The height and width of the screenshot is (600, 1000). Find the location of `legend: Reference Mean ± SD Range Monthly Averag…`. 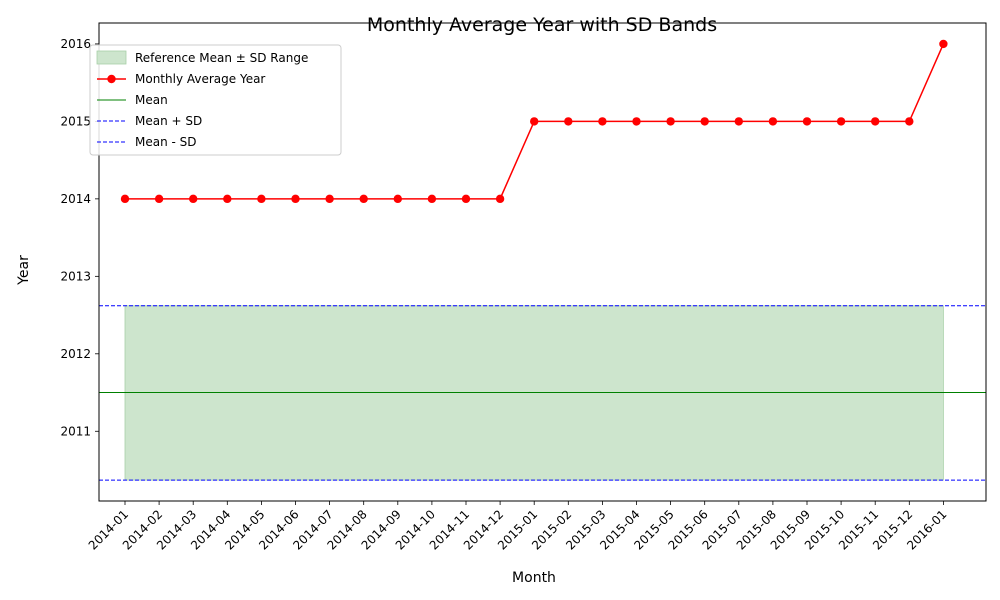

legend: Reference Mean ± SD Range Monthly Averag… is located at coordinates (215, 100).